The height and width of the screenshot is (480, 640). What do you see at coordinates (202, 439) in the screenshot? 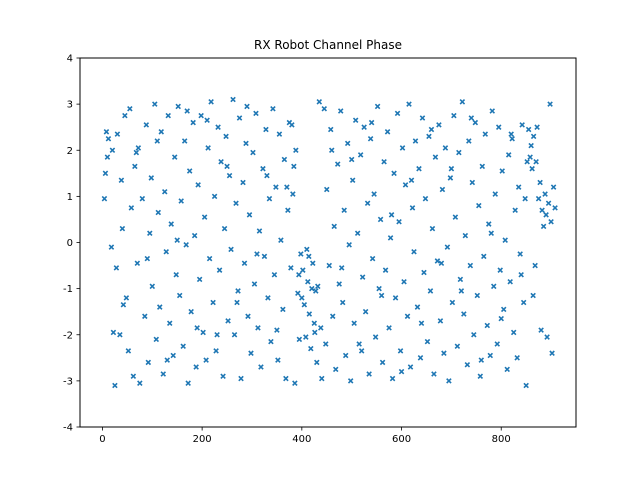
I see `x-tick-label: 200` at bounding box center [202, 439].